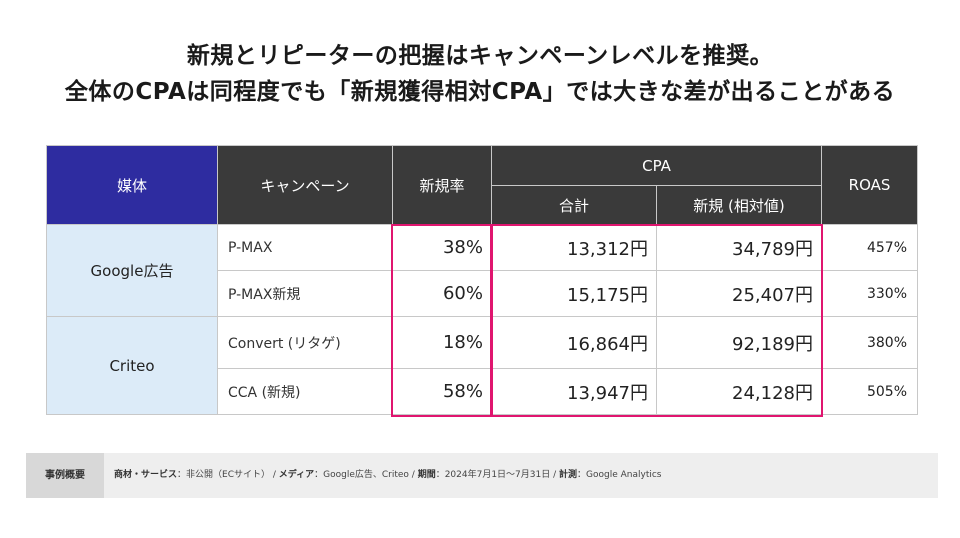 The image size is (960, 538). What do you see at coordinates (480, 92) in the screenshot?
I see `title-line-2: 全体のCPAは同程度でも「新規獲得相対CPA」では大きな差が出ることがある` at bounding box center [480, 92].